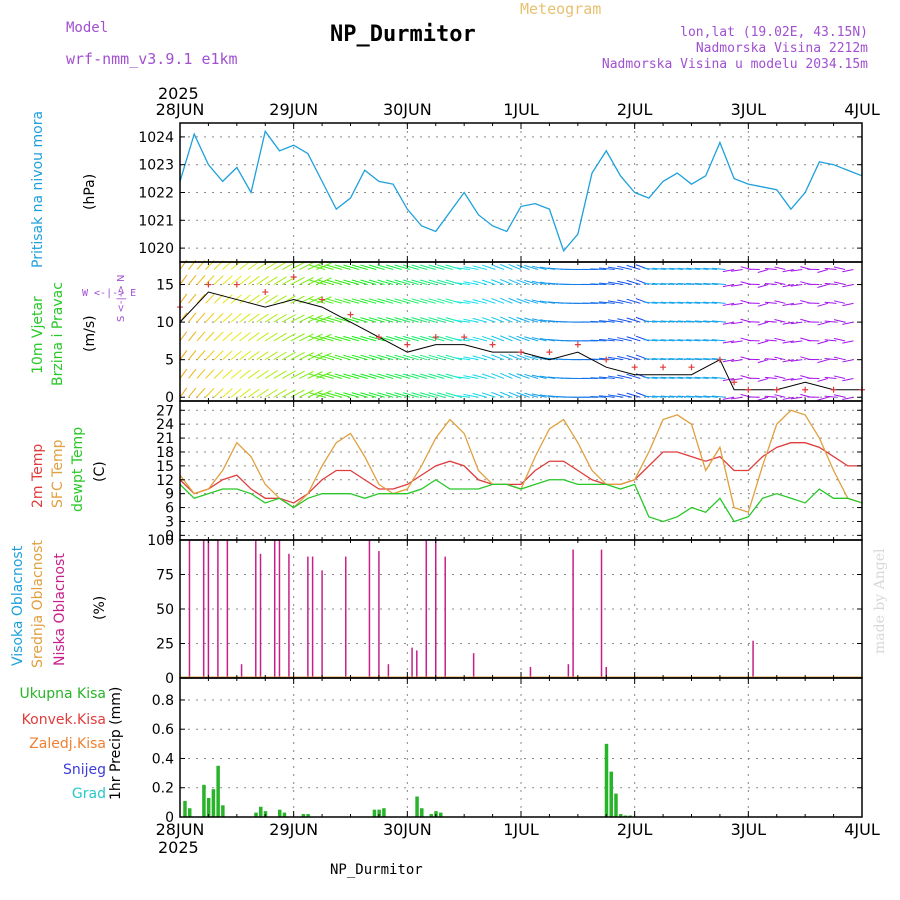 This screenshot has height=900, width=900. I want to click on pressure-line, so click(521, 191).